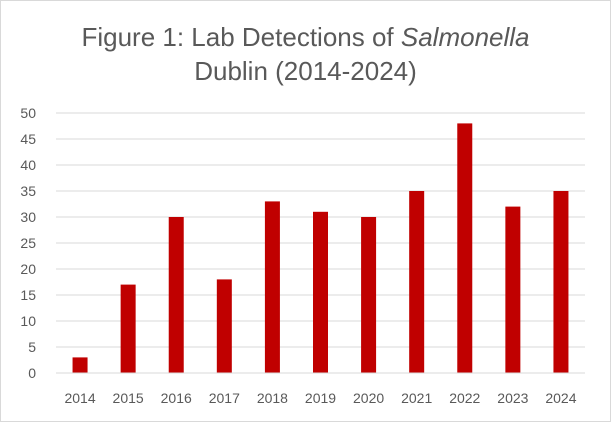 The height and width of the screenshot is (422, 611). Describe the element at coordinates (513, 289) in the screenshot. I see `bar-2023` at that location.